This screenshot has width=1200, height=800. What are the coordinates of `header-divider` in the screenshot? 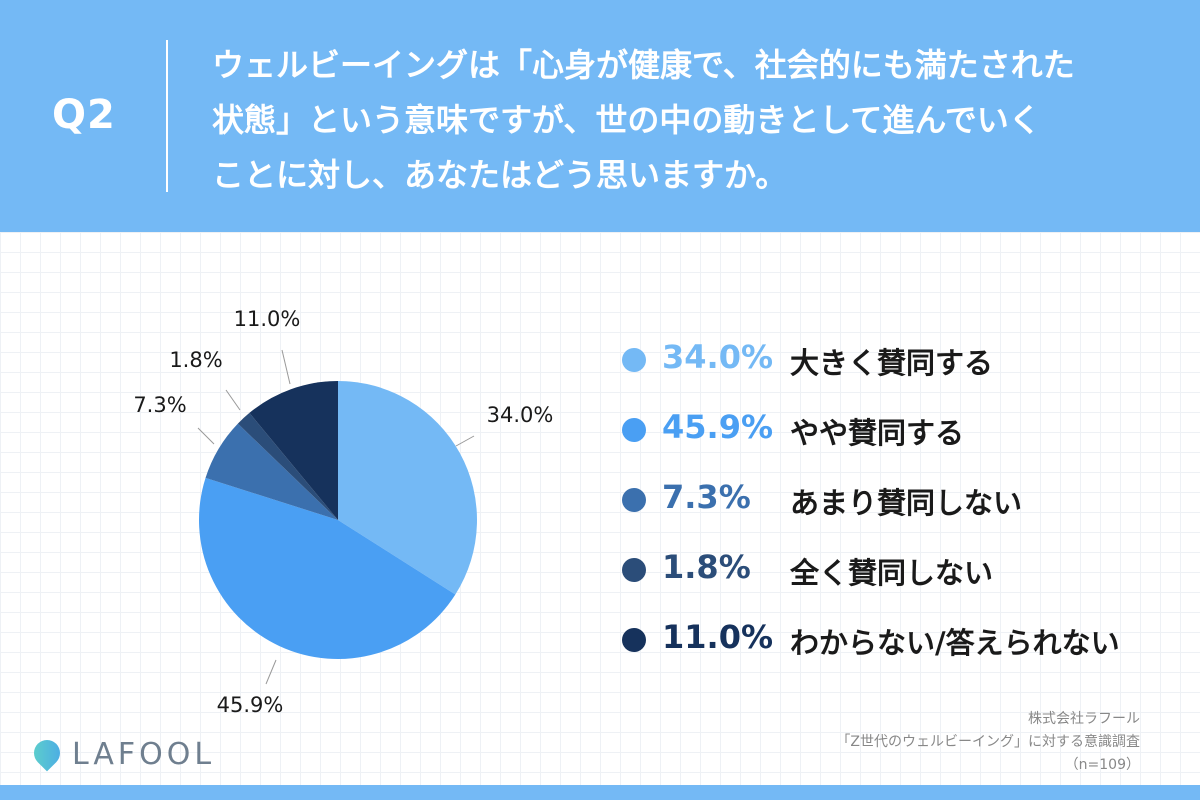 It's located at (167, 116).